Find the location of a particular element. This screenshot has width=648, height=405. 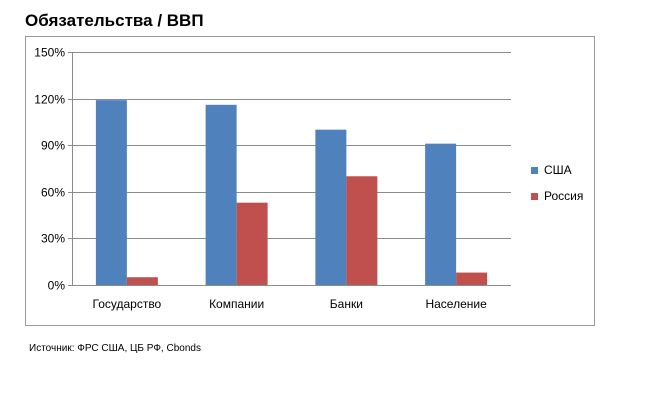

y-tick-label: 0% is located at coordinates (57, 286).